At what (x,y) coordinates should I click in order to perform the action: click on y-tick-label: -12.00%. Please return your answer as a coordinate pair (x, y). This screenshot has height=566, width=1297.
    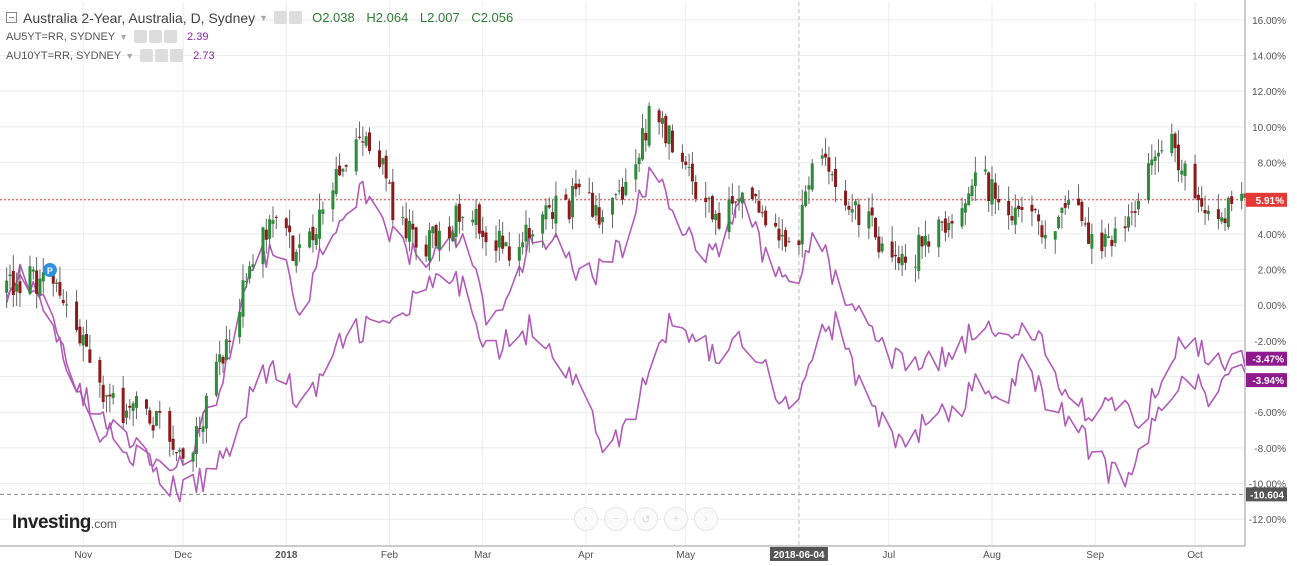
    Looking at the image, I should click on (1267, 520).